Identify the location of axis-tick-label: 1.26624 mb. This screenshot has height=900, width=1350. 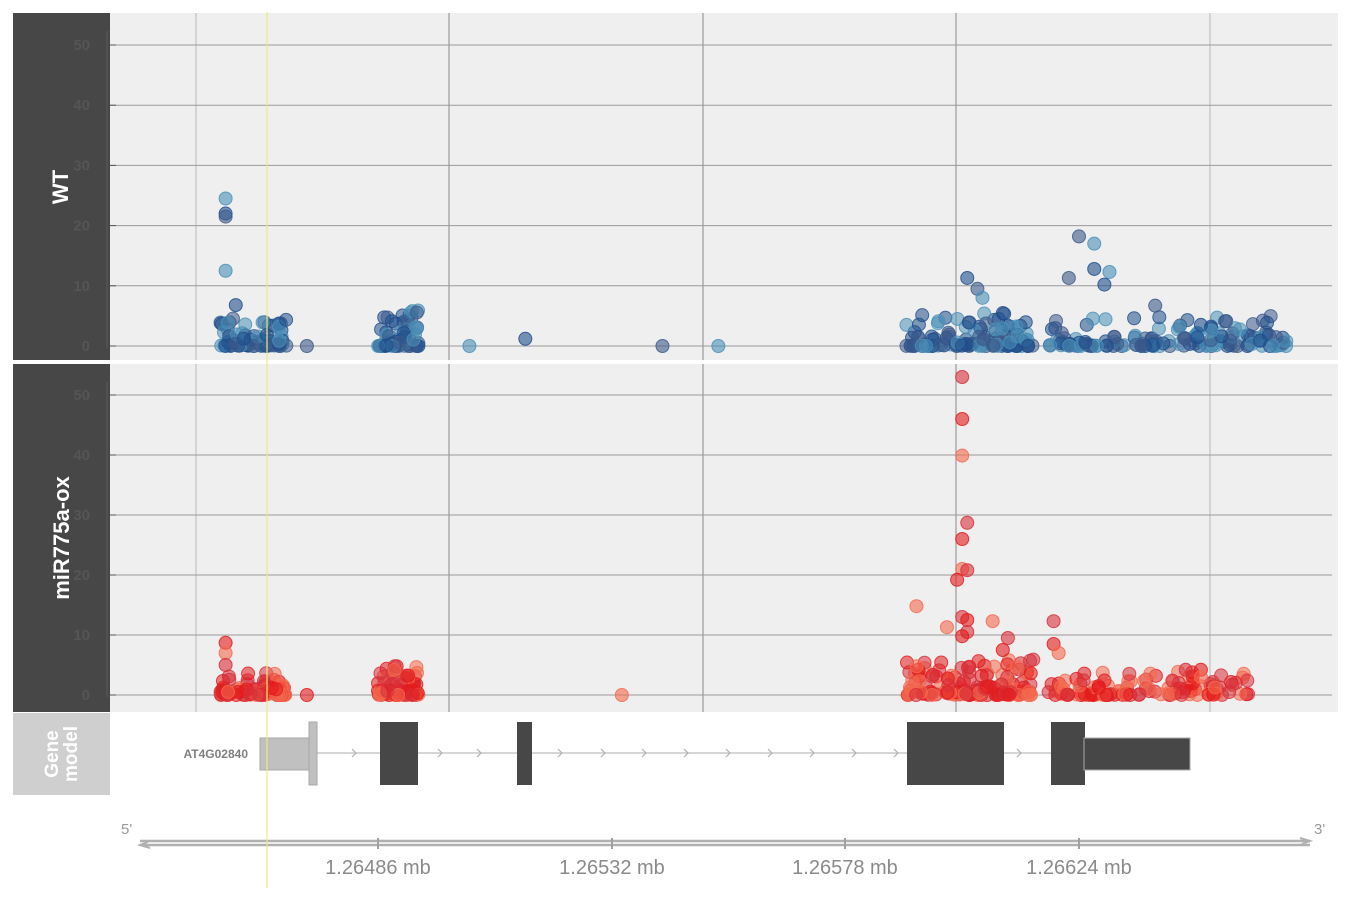
(1079, 868).